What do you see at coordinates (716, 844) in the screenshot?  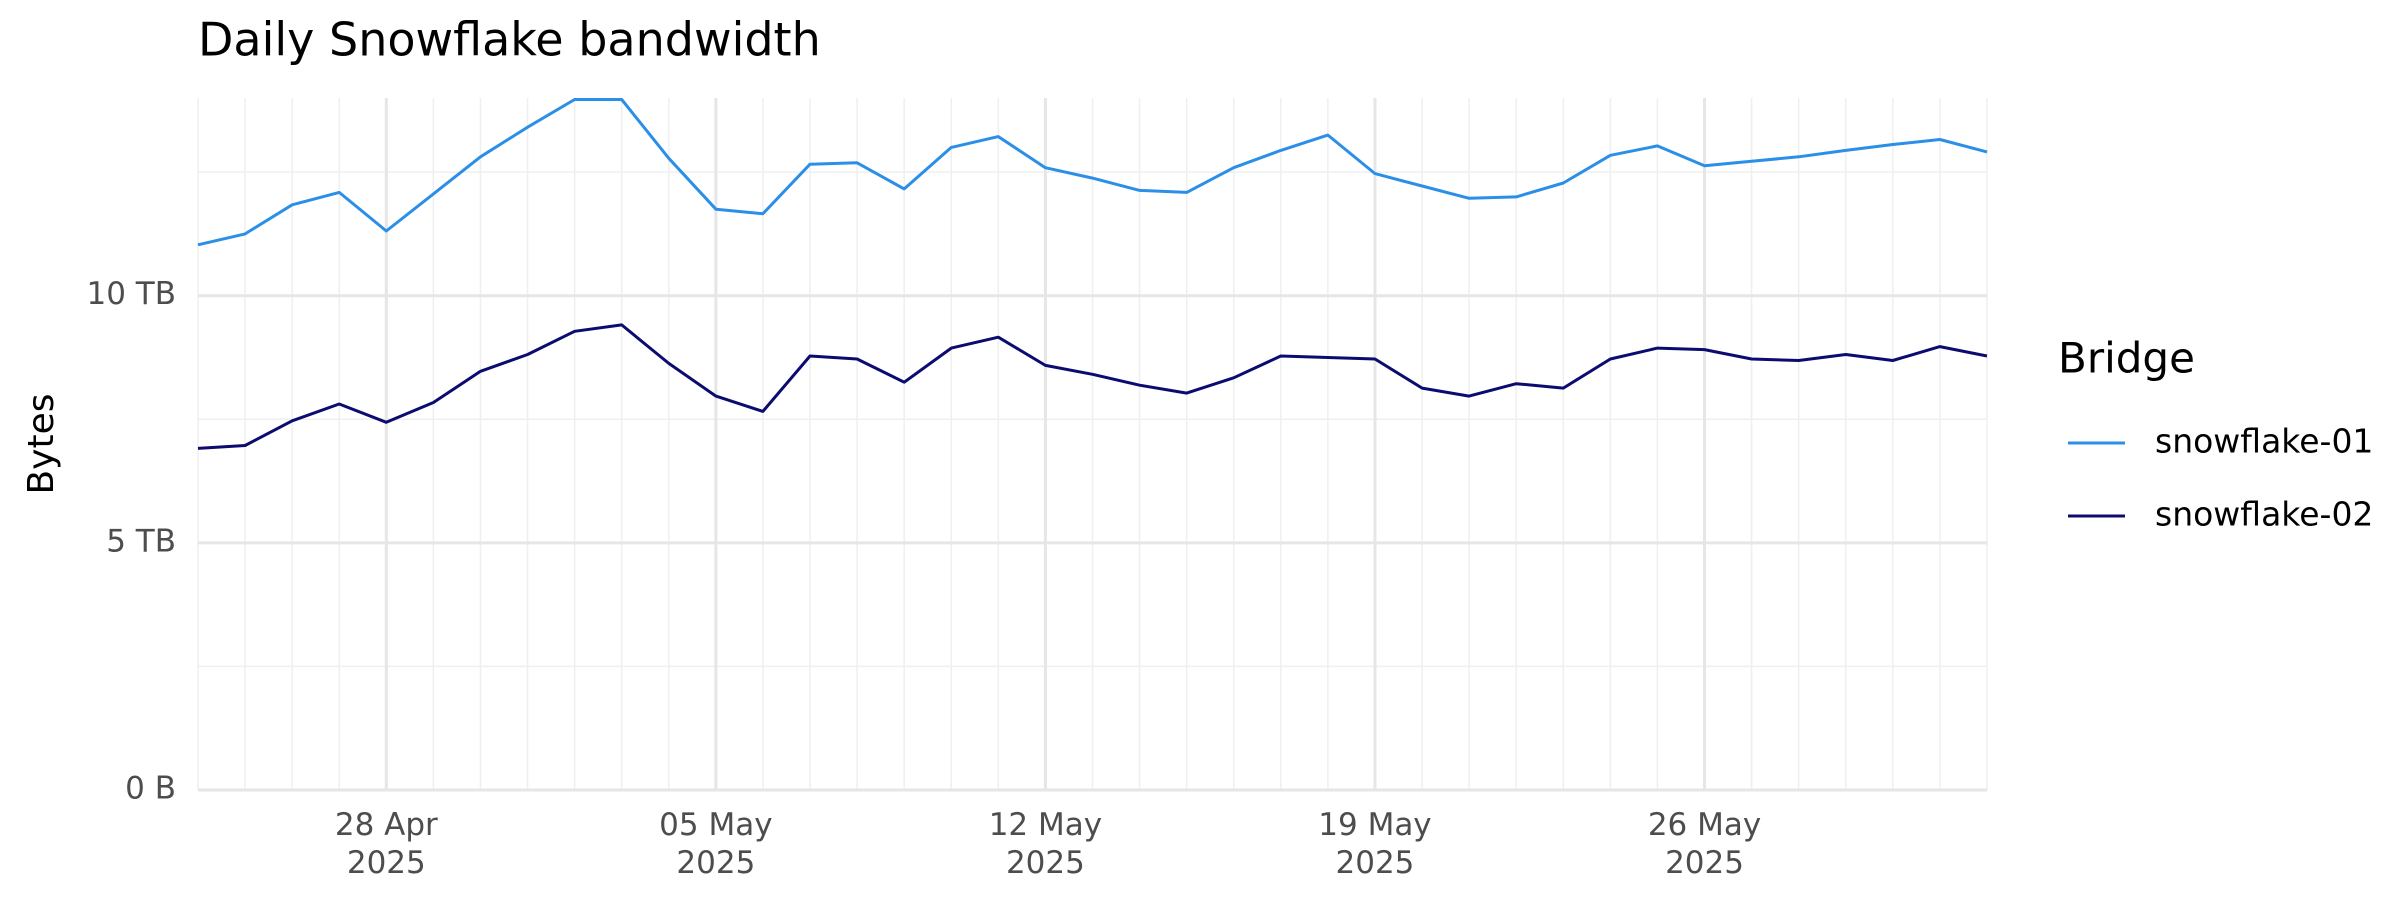 I see `x-tick-label: 05 May 2025` at bounding box center [716, 844].